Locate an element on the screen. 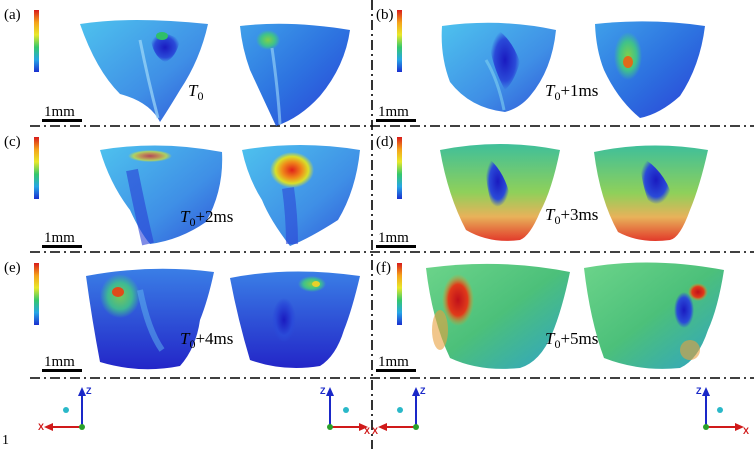 This screenshot has width=754, height=449. valve-model-b-right is located at coordinates (650, 69).